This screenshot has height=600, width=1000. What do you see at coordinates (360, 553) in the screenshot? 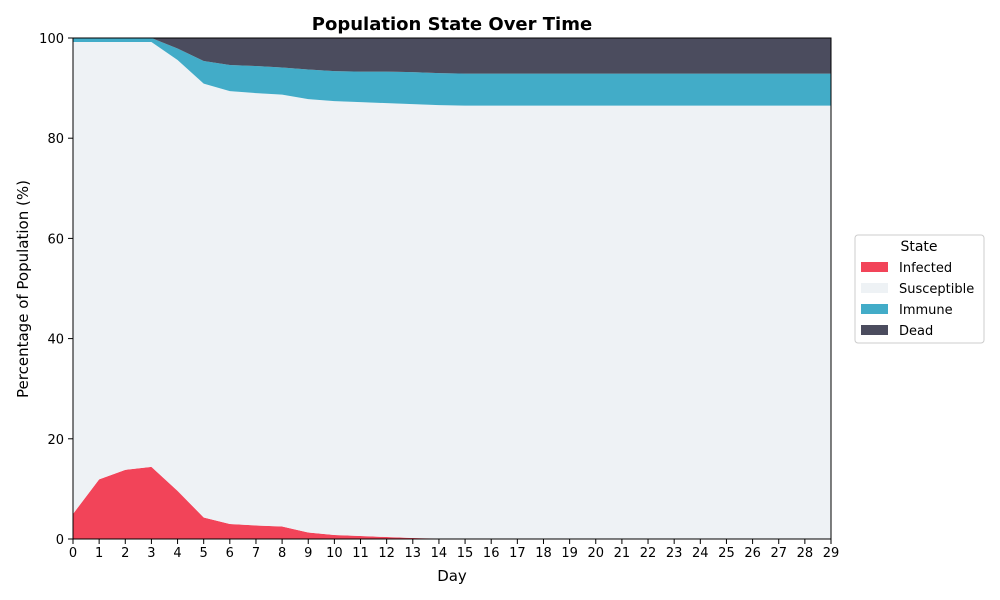
I see `x-tick-label: 11` at bounding box center [360, 553].